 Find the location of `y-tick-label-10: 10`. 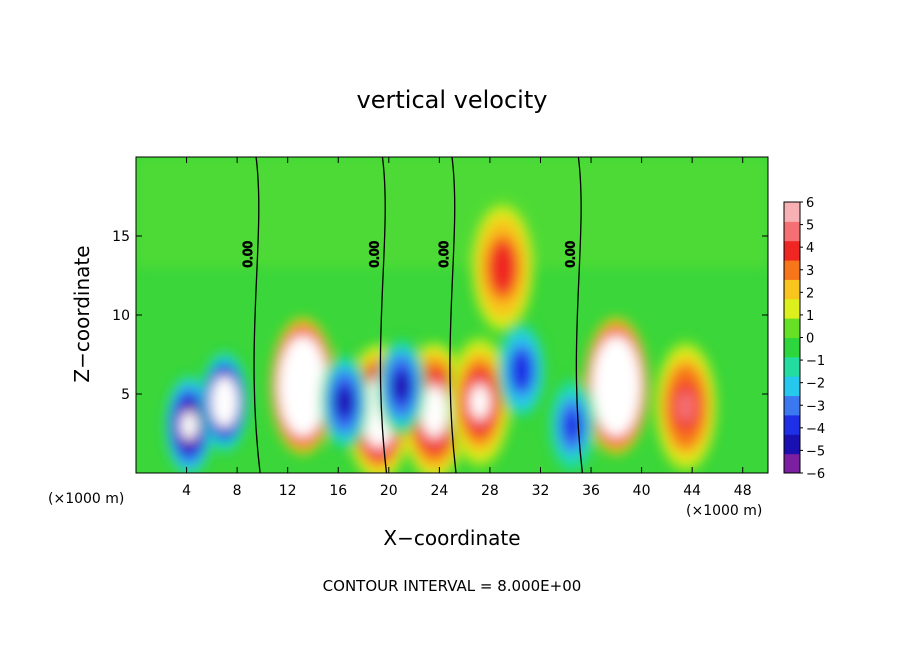

y-tick-label-10: 10 is located at coordinates (121, 316).